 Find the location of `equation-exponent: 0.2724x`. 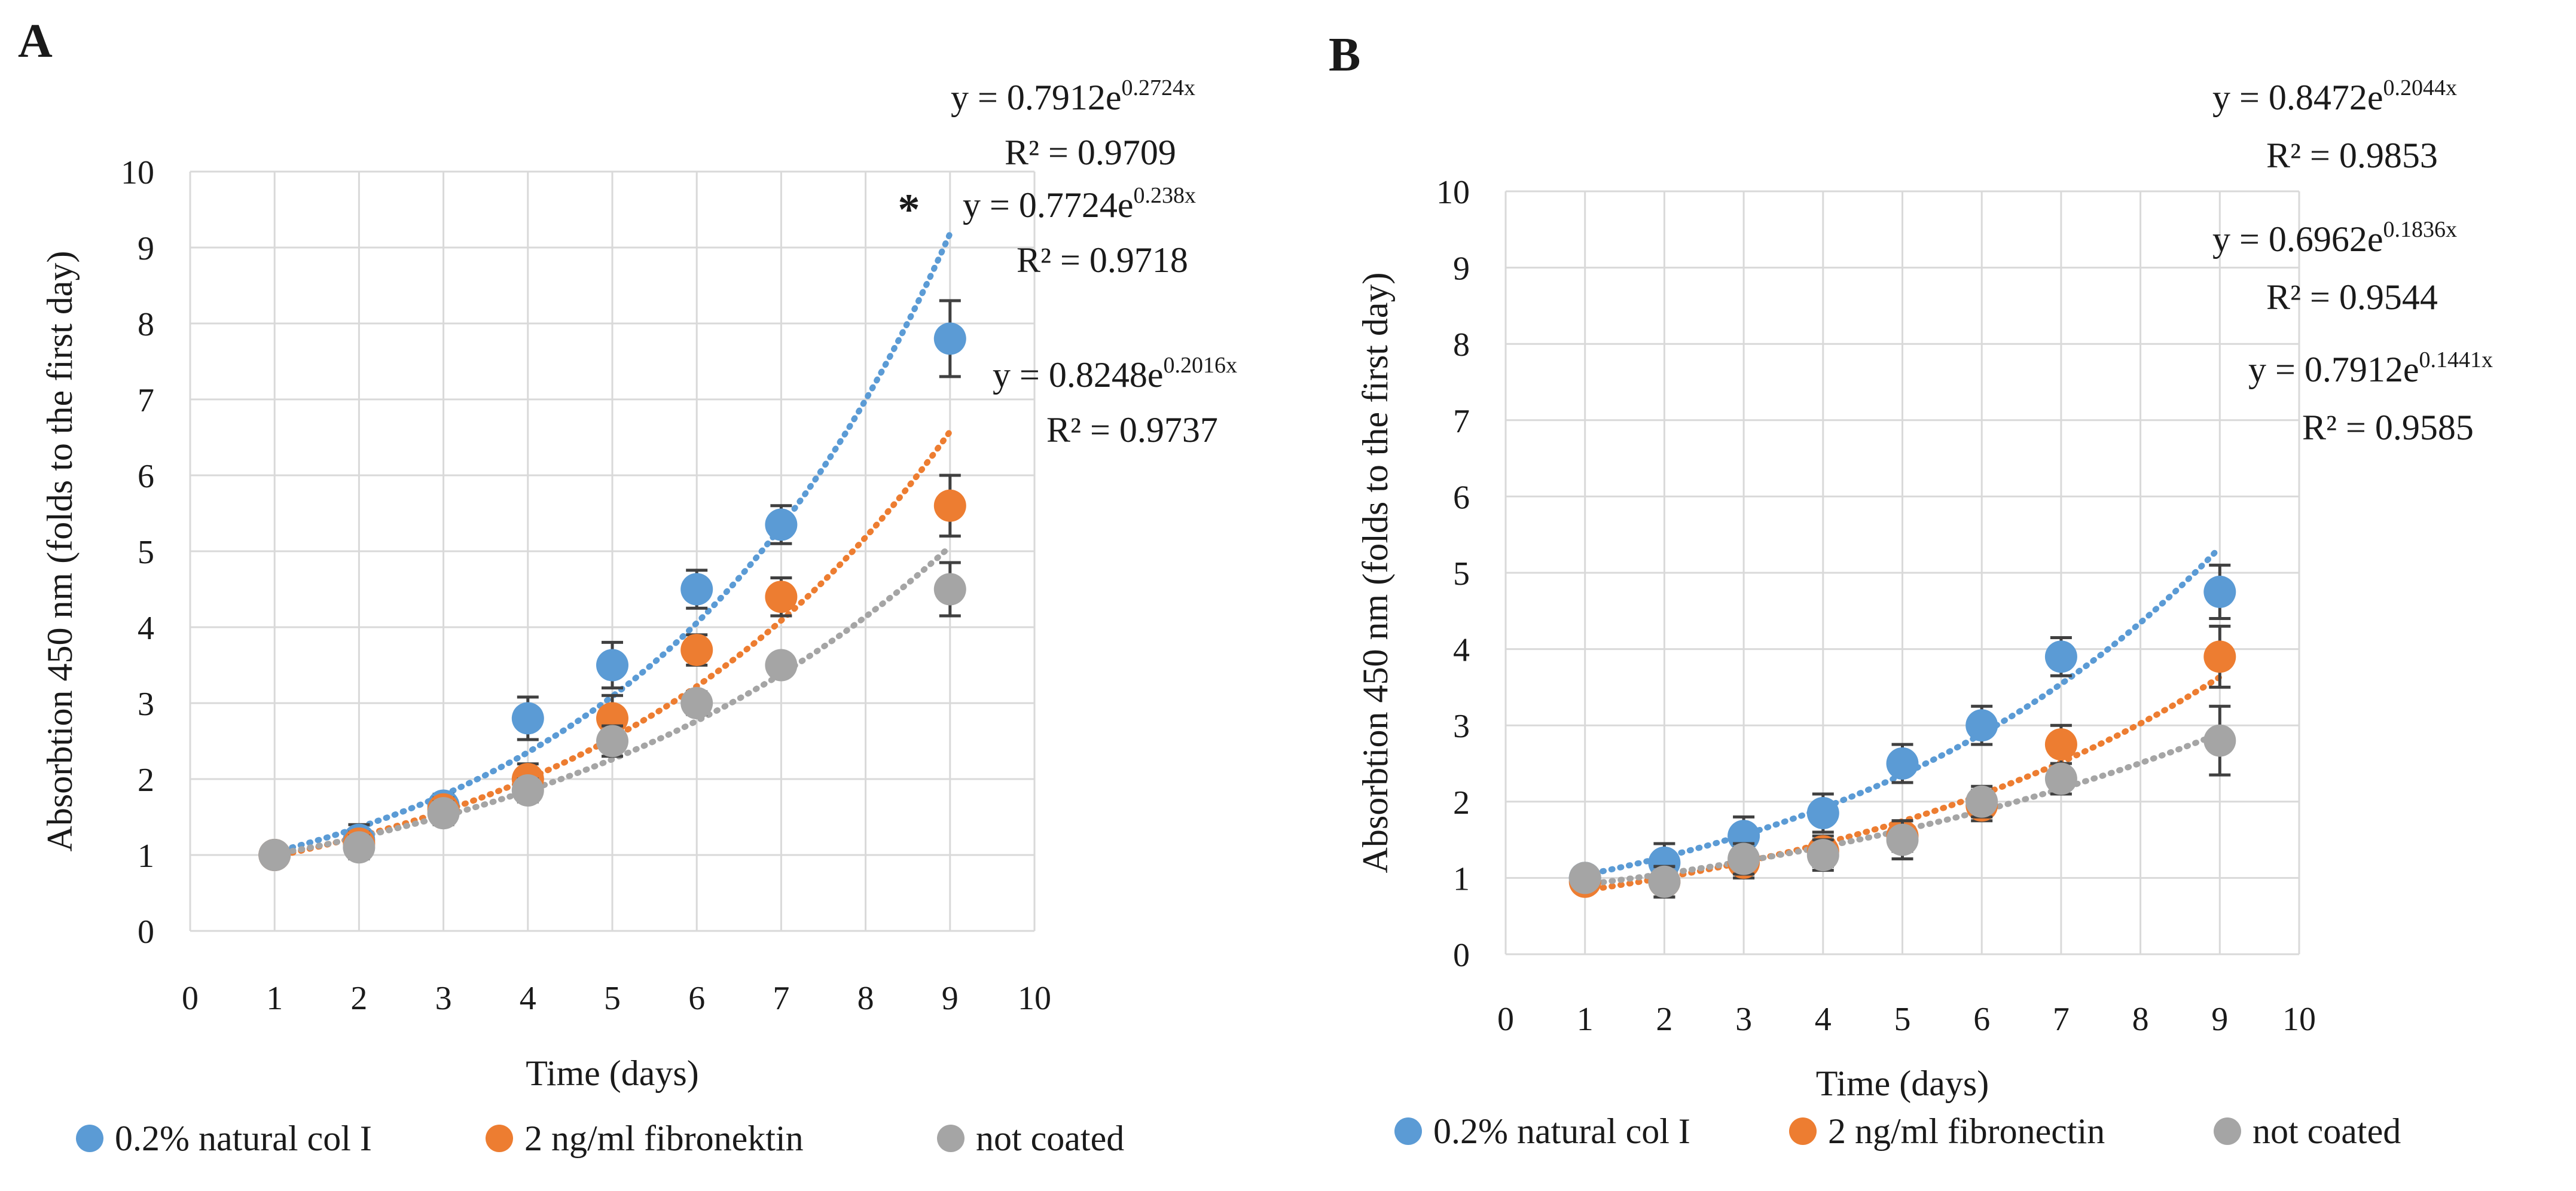

equation-exponent: 0.2724x is located at coordinates (1158, 87).